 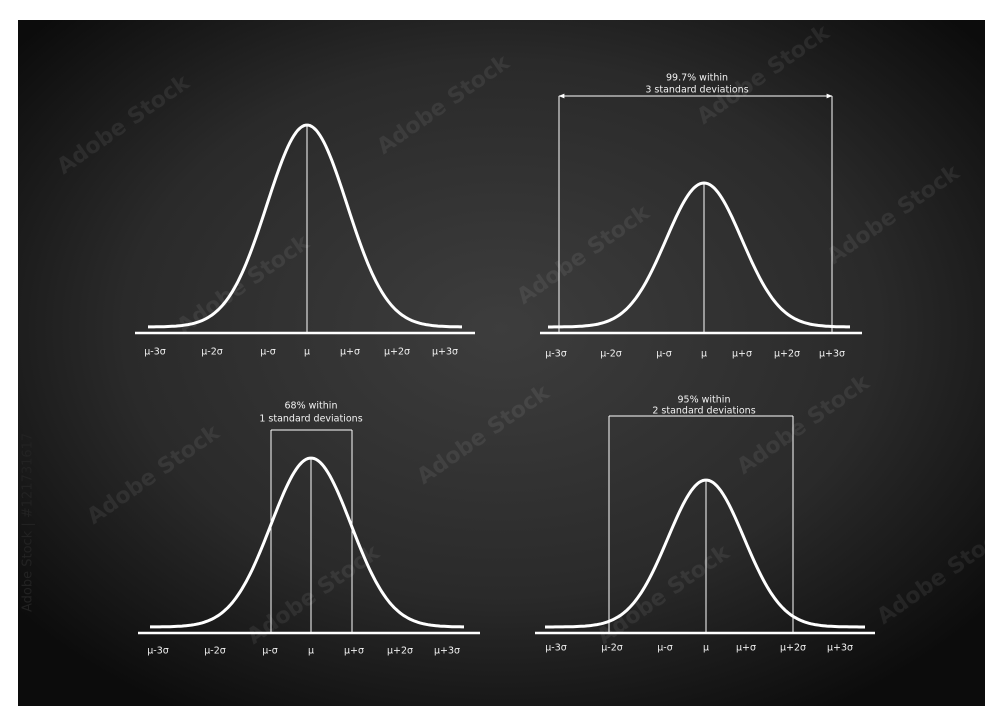 What do you see at coordinates (310, 419) in the screenshot?
I see `range-annotation: 1 standard deviations` at bounding box center [310, 419].